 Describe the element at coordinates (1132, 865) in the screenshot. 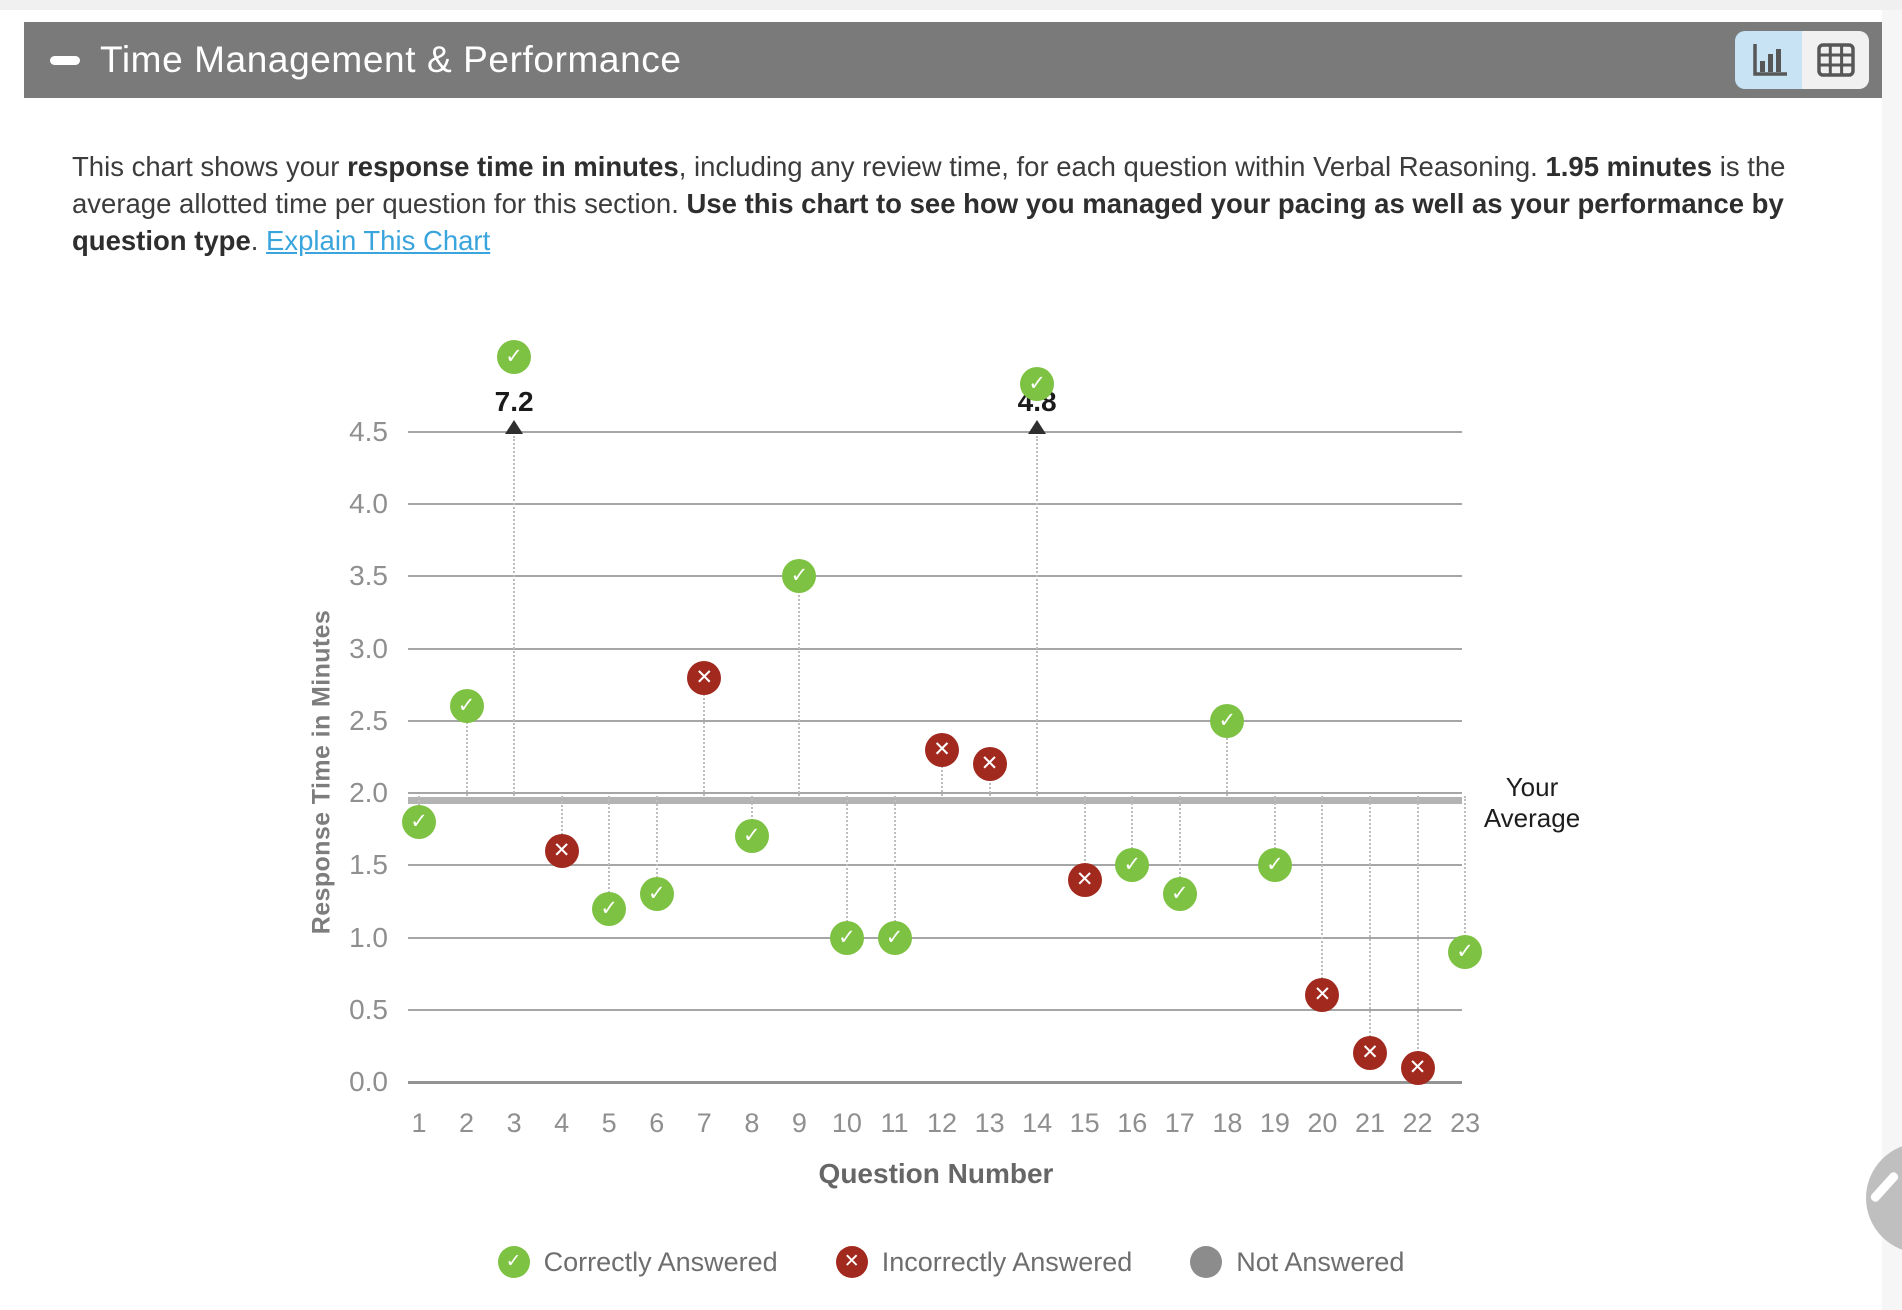

I see `data-point-q16: ✓` at that location.